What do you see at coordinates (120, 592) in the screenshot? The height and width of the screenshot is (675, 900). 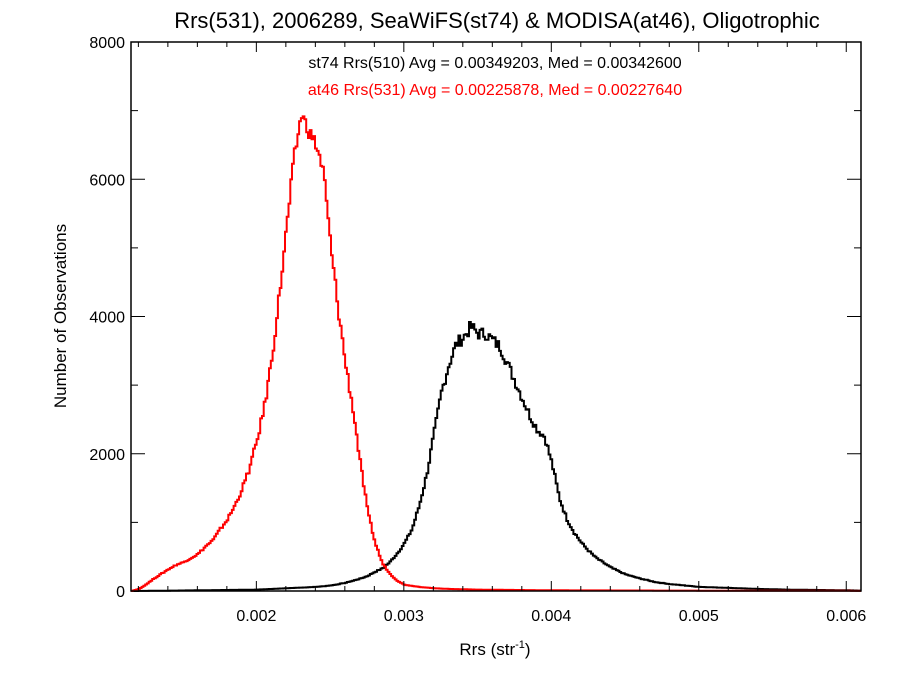 I see `y-tick-label: 0` at bounding box center [120, 592].